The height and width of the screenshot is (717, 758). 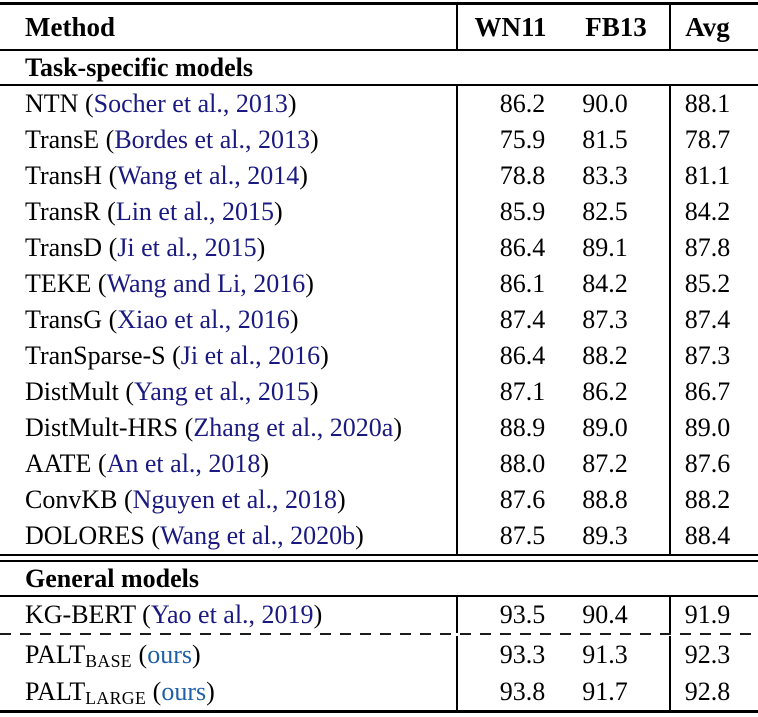 What do you see at coordinates (229, 27) in the screenshot?
I see `header-method: Method` at bounding box center [229, 27].